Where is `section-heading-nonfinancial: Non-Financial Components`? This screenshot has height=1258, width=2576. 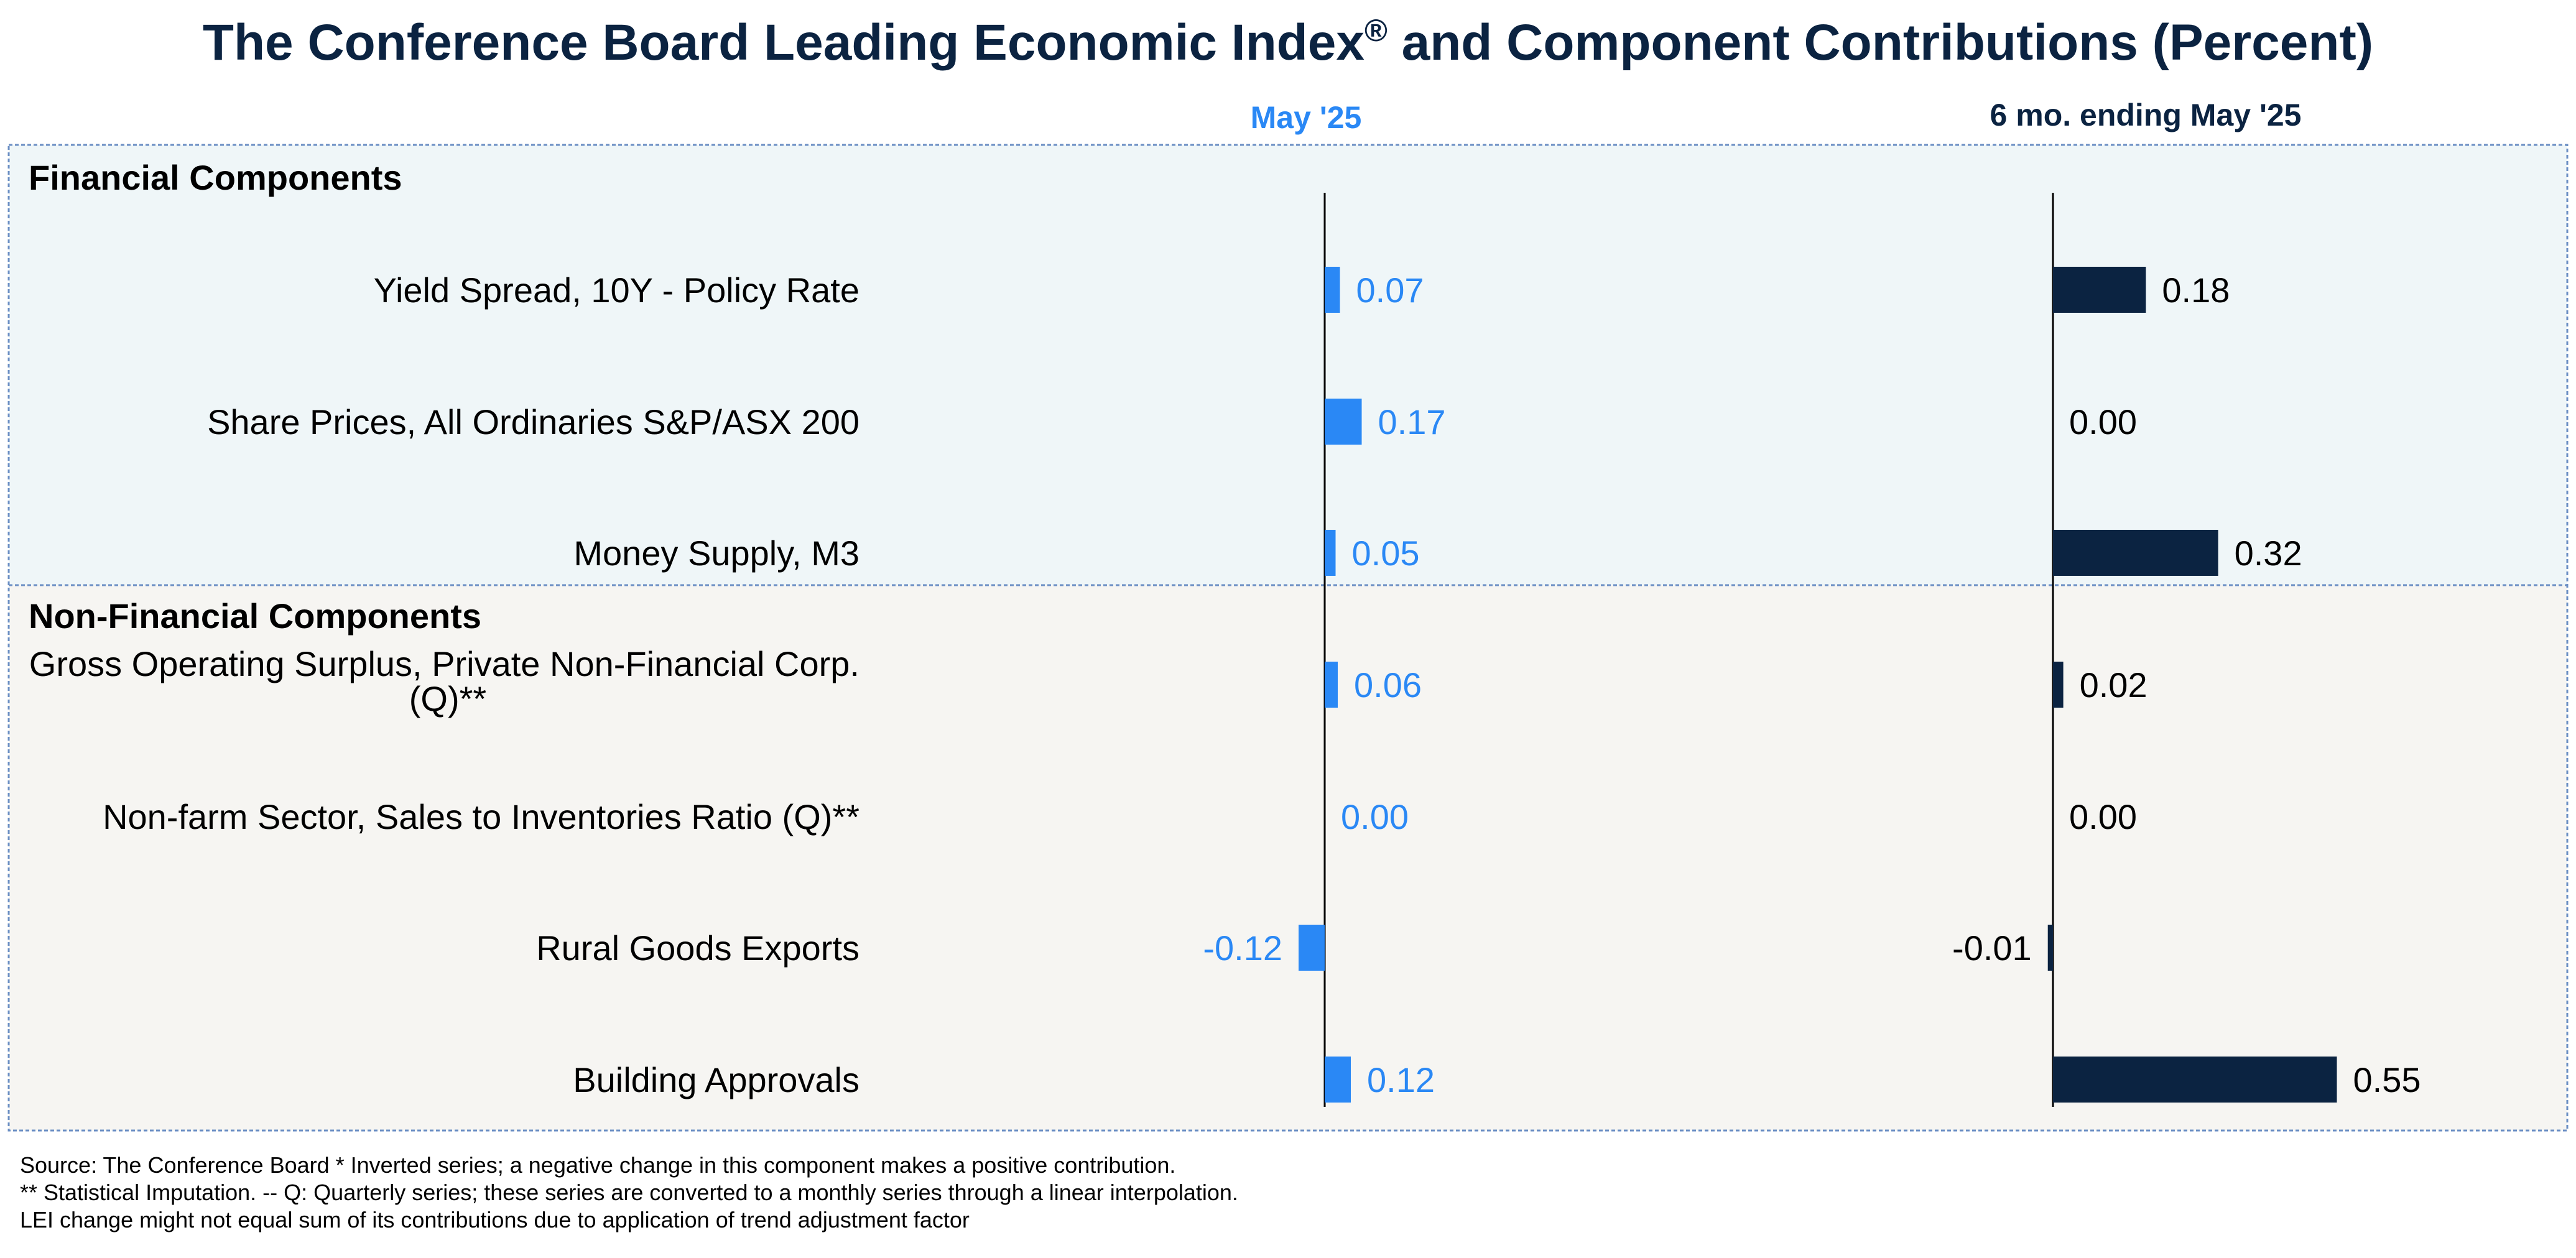 section-heading-nonfinancial: Non-Financial Components is located at coordinates (255, 616).